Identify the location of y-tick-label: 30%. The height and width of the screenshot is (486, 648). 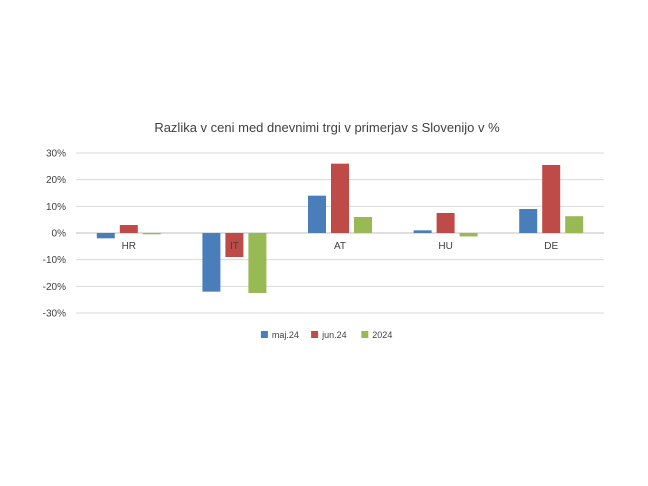
(56, 154).